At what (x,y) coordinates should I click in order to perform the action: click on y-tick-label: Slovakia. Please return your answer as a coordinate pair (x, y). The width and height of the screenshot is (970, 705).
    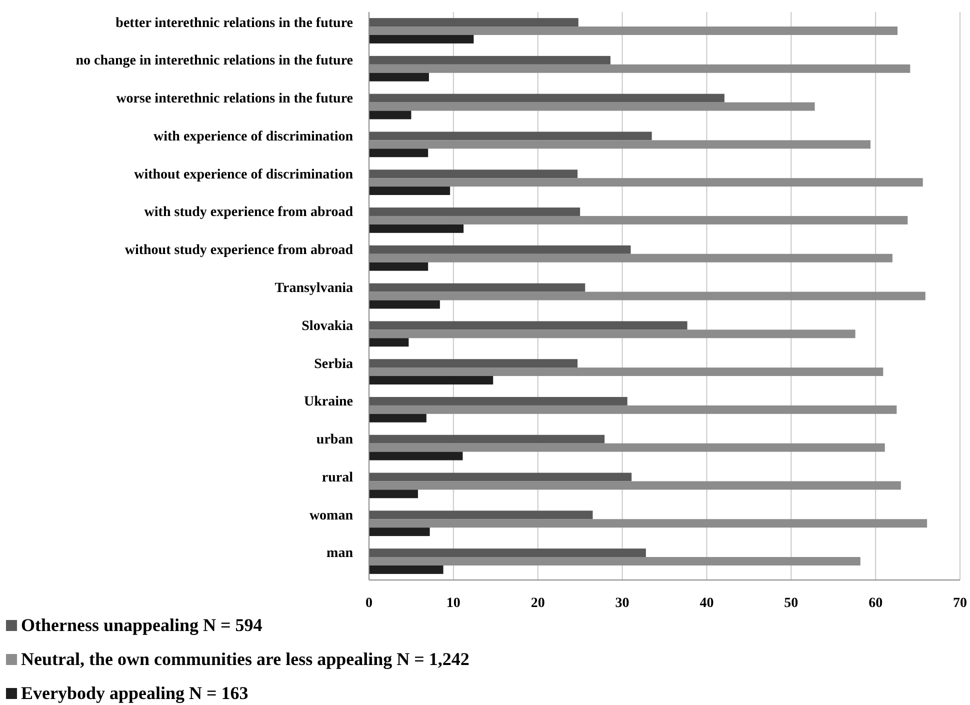
    Looking at the image, I should click on (327, 326).